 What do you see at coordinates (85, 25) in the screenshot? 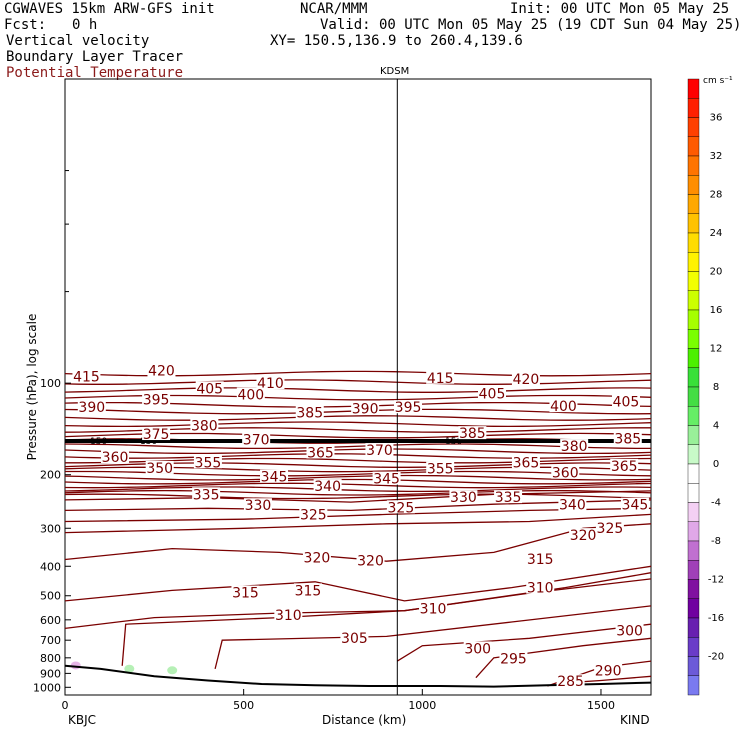
I see `fcst-value: 0 h` at bounding box center [85, 25].